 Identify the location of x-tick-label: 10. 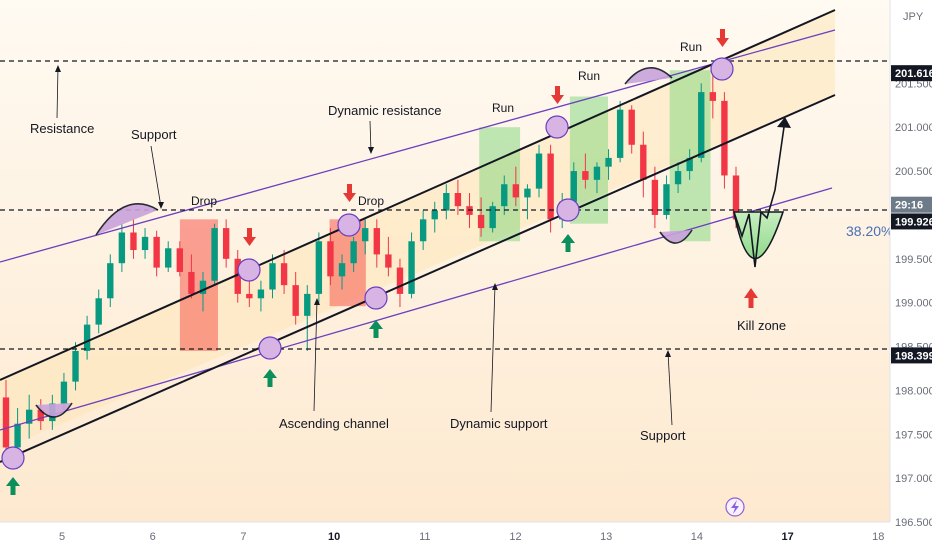
(334, 537).